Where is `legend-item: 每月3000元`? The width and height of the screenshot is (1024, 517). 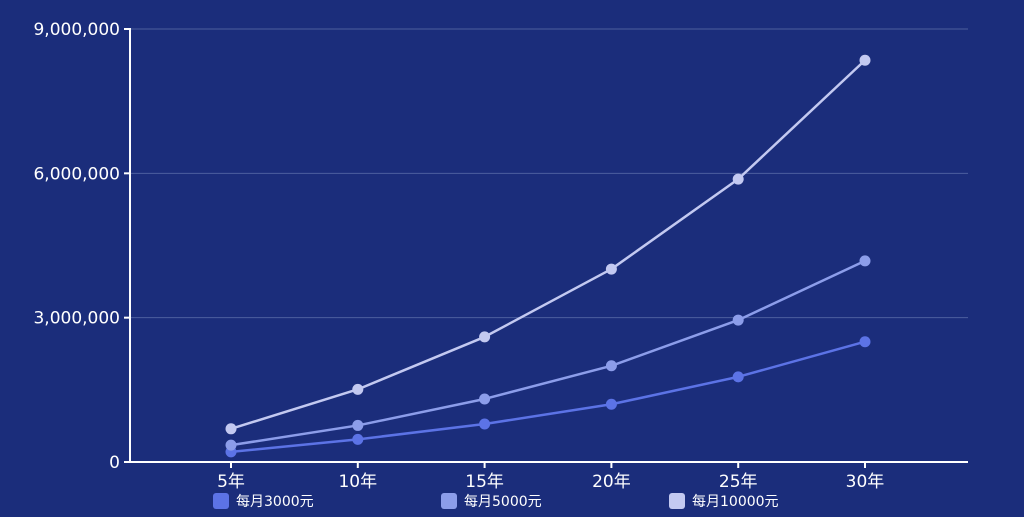 legend-item: 每月3000元 is located at coordinates (263, 501).